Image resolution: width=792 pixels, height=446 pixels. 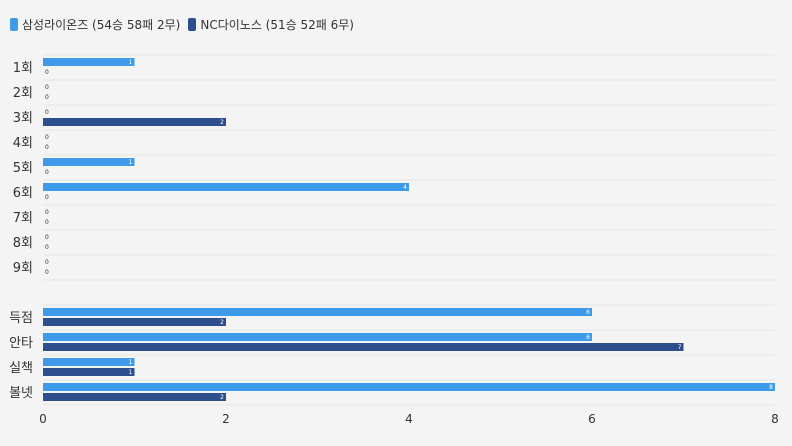 I want to click on legend: 삼성라이온즈 (54승 58패 2무) NC다이노스 (51승 52패 6무), so click(x=182, y=24).